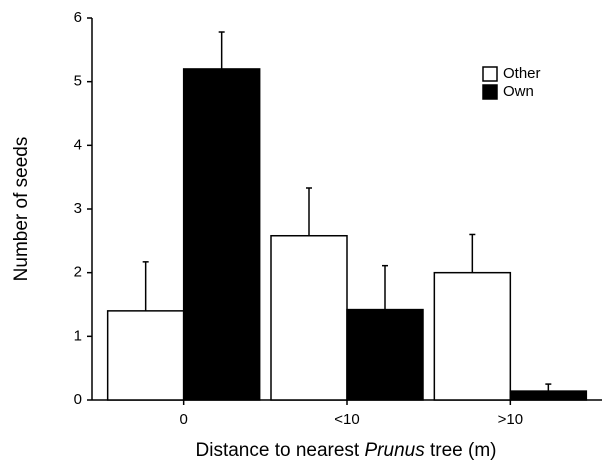  What do you see at coordinates (522, 73) in the screenshot?
I see `legend-label: Other` at bounding box center [522, 73].